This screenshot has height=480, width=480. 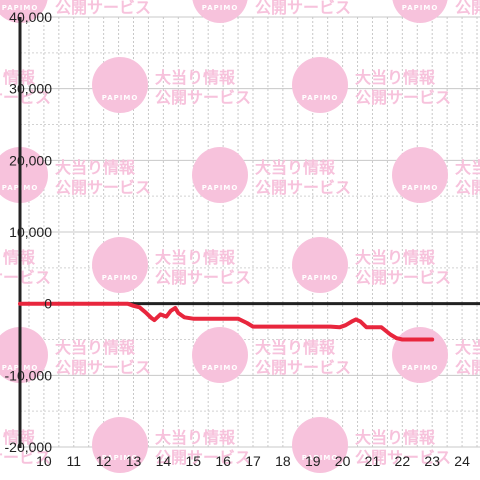 What do you see at coordinates (29, 375) in the screenshot?
I see `y-tick-label: -10,000` at bounding box center [29, 375].